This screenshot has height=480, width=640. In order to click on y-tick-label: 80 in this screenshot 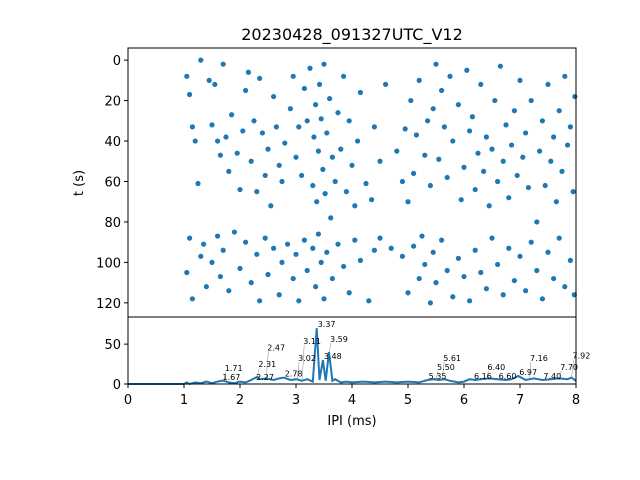, I will do `click(112, 223)`.